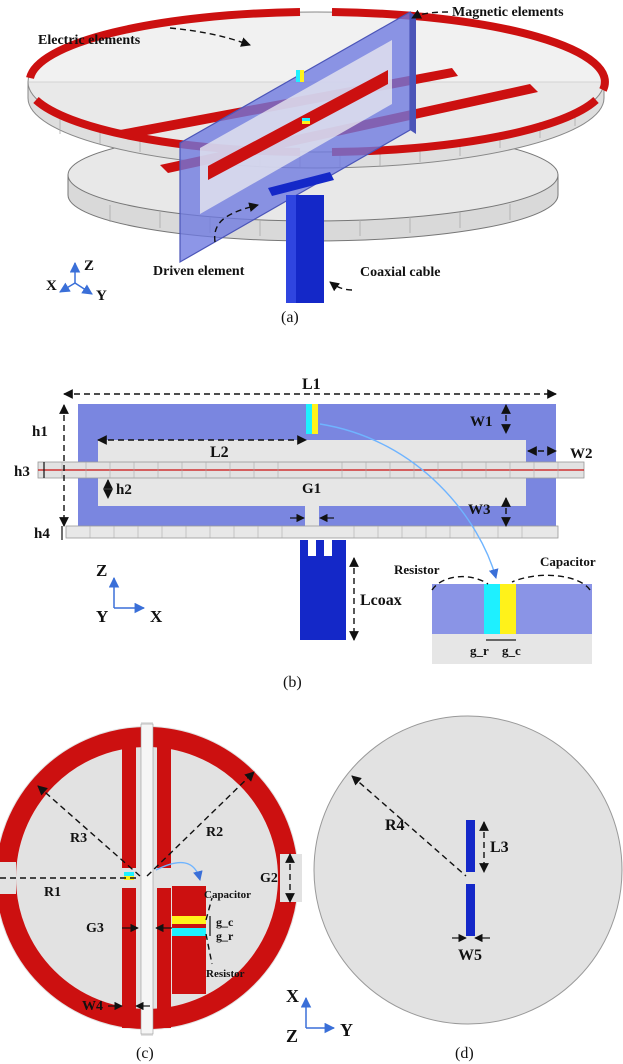  What do you see at coordinates (291, 249) in the screenshot?
I see `coax-highlight` at bounding box center [291, 249].